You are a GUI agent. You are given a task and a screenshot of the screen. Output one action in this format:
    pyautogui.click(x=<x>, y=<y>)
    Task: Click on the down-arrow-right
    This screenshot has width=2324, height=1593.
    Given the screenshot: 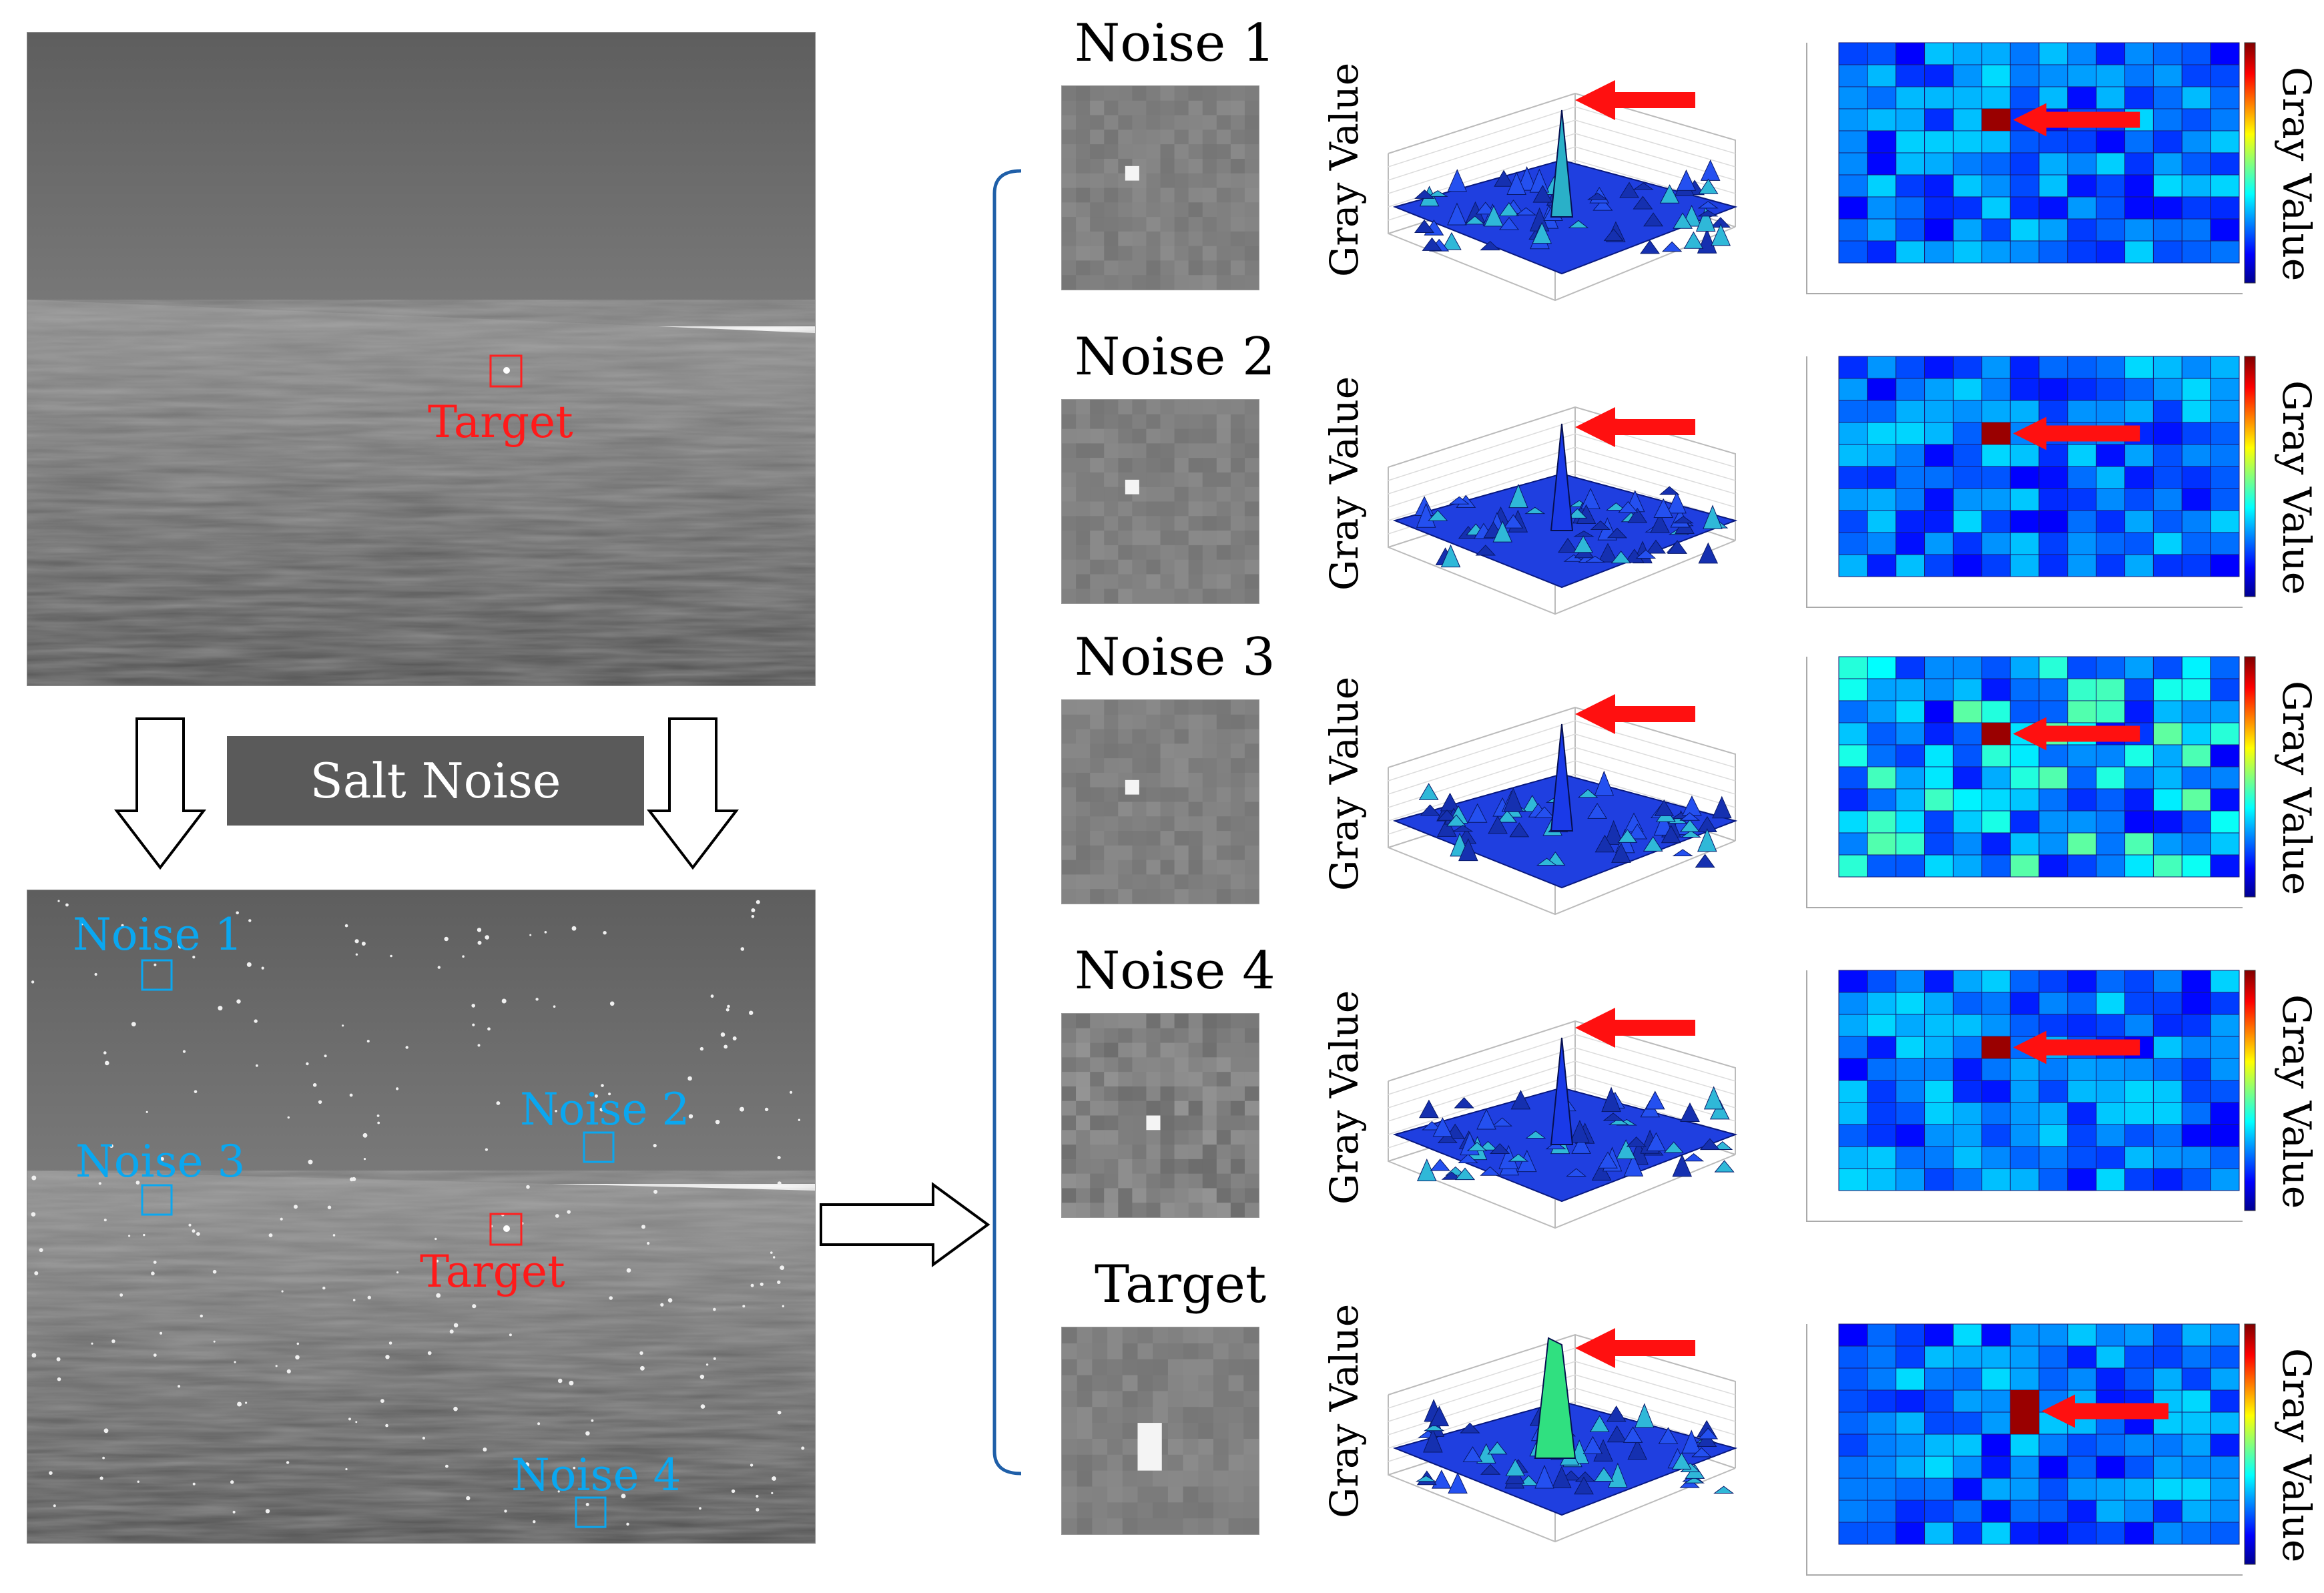 What is the action you would take?
    pyautogui.click(x=693, y=793)
    